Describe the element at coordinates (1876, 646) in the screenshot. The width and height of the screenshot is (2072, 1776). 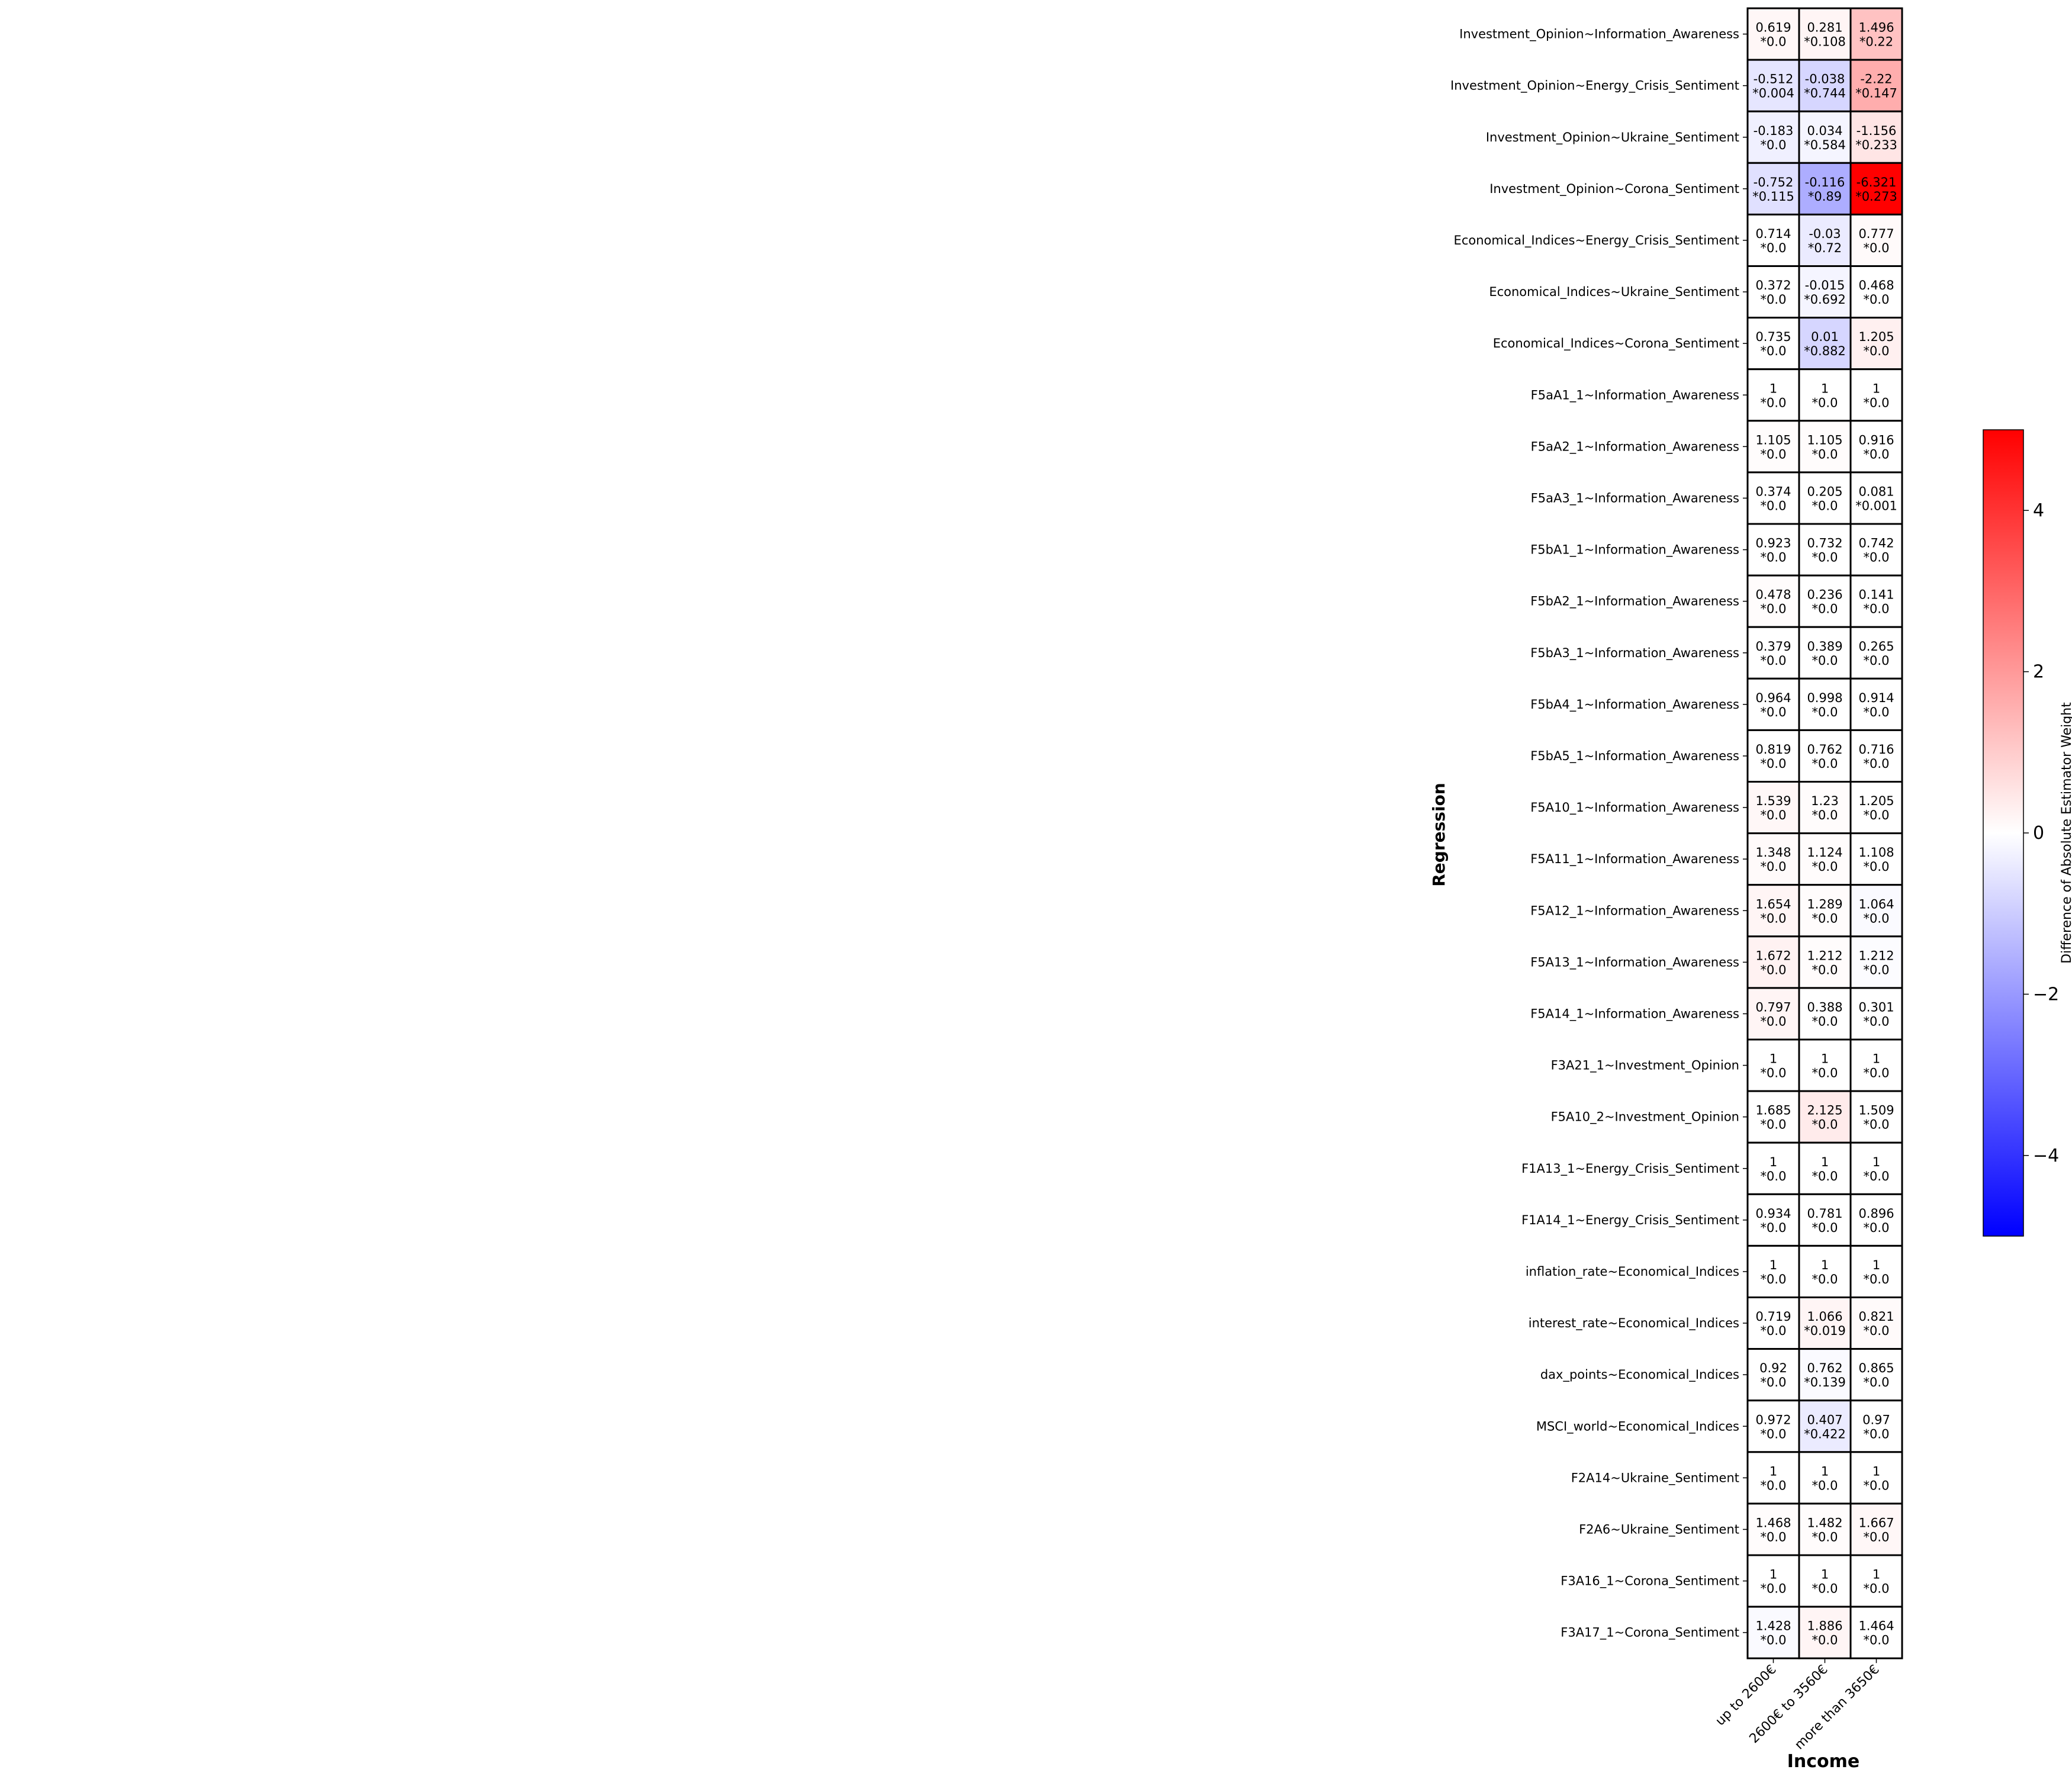
I see `cell-value-label: 0.265` at that location.